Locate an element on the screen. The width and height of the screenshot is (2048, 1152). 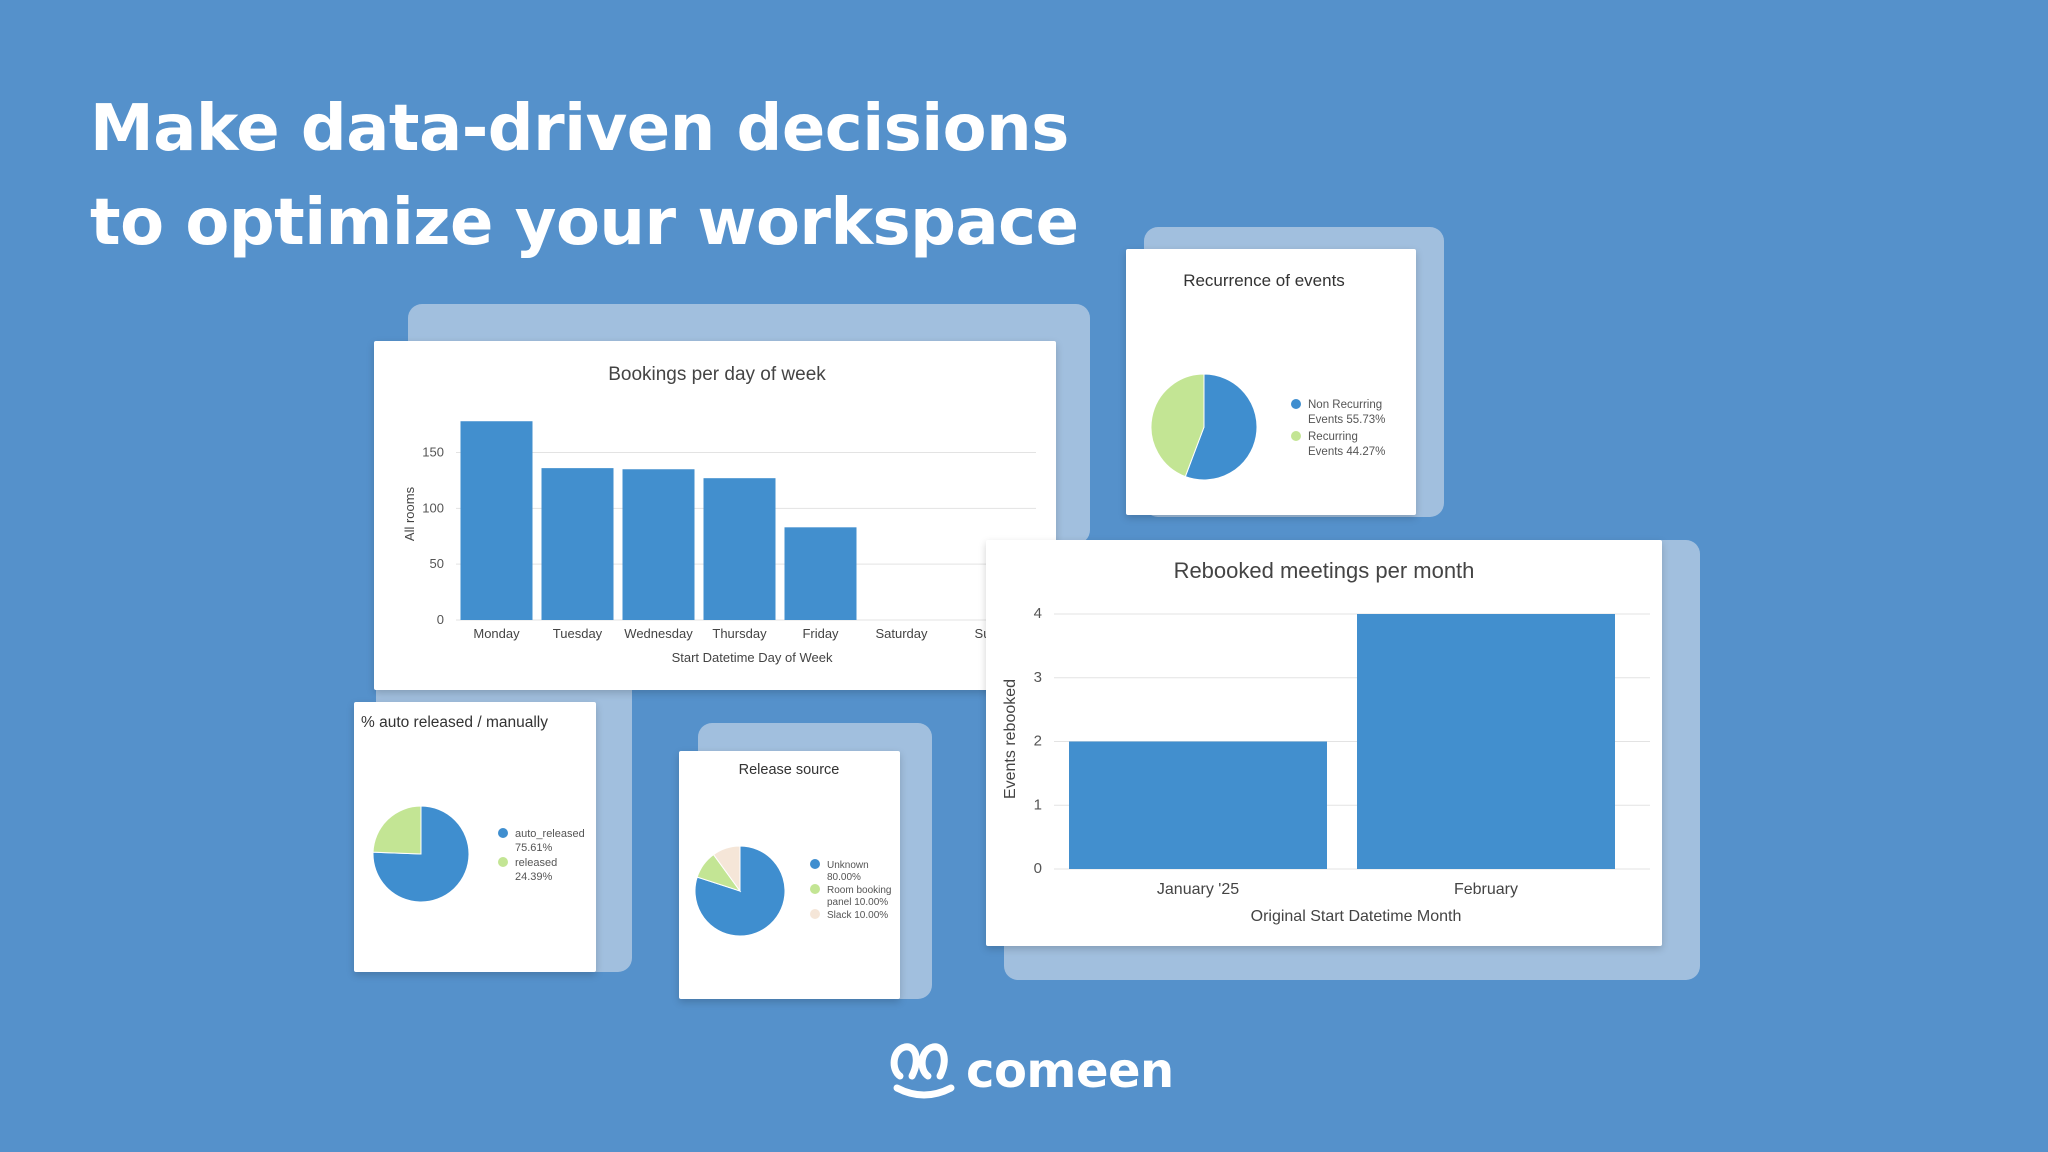
legend-label: 24.39% is located at coordinates (534, 877).